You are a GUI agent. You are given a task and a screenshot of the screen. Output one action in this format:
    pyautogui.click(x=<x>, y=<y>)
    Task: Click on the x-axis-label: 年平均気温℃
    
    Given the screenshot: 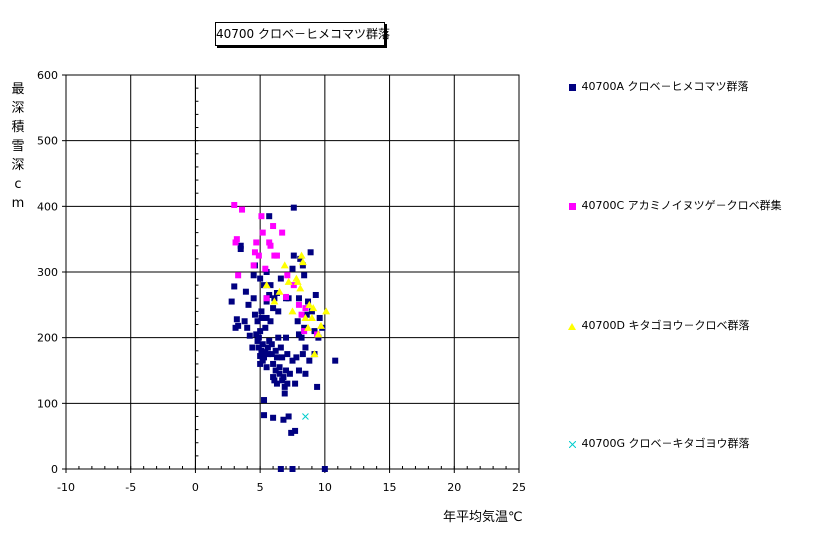 What is the action you would take?
    pyautogui.click(x=483, y=517)
    